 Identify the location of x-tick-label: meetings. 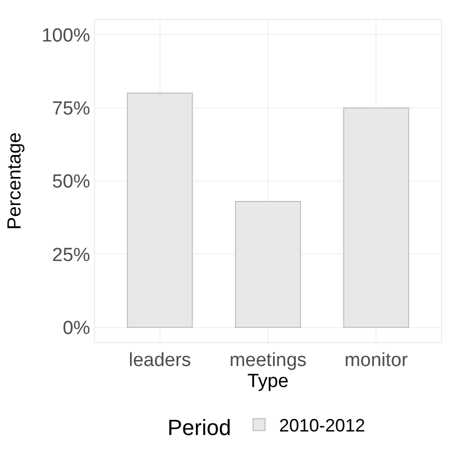
(268, 360).